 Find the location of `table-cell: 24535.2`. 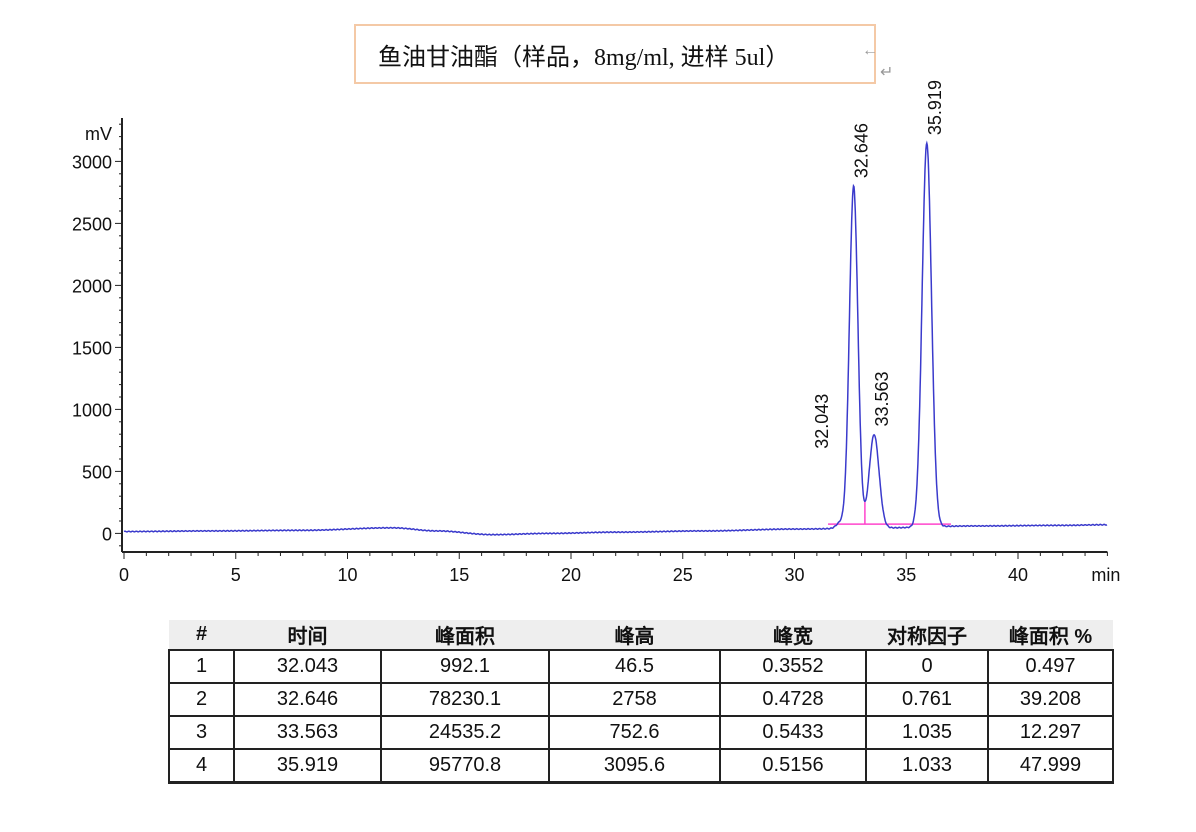

table-cell: 24535.2 is located at coordinates (465, 732).